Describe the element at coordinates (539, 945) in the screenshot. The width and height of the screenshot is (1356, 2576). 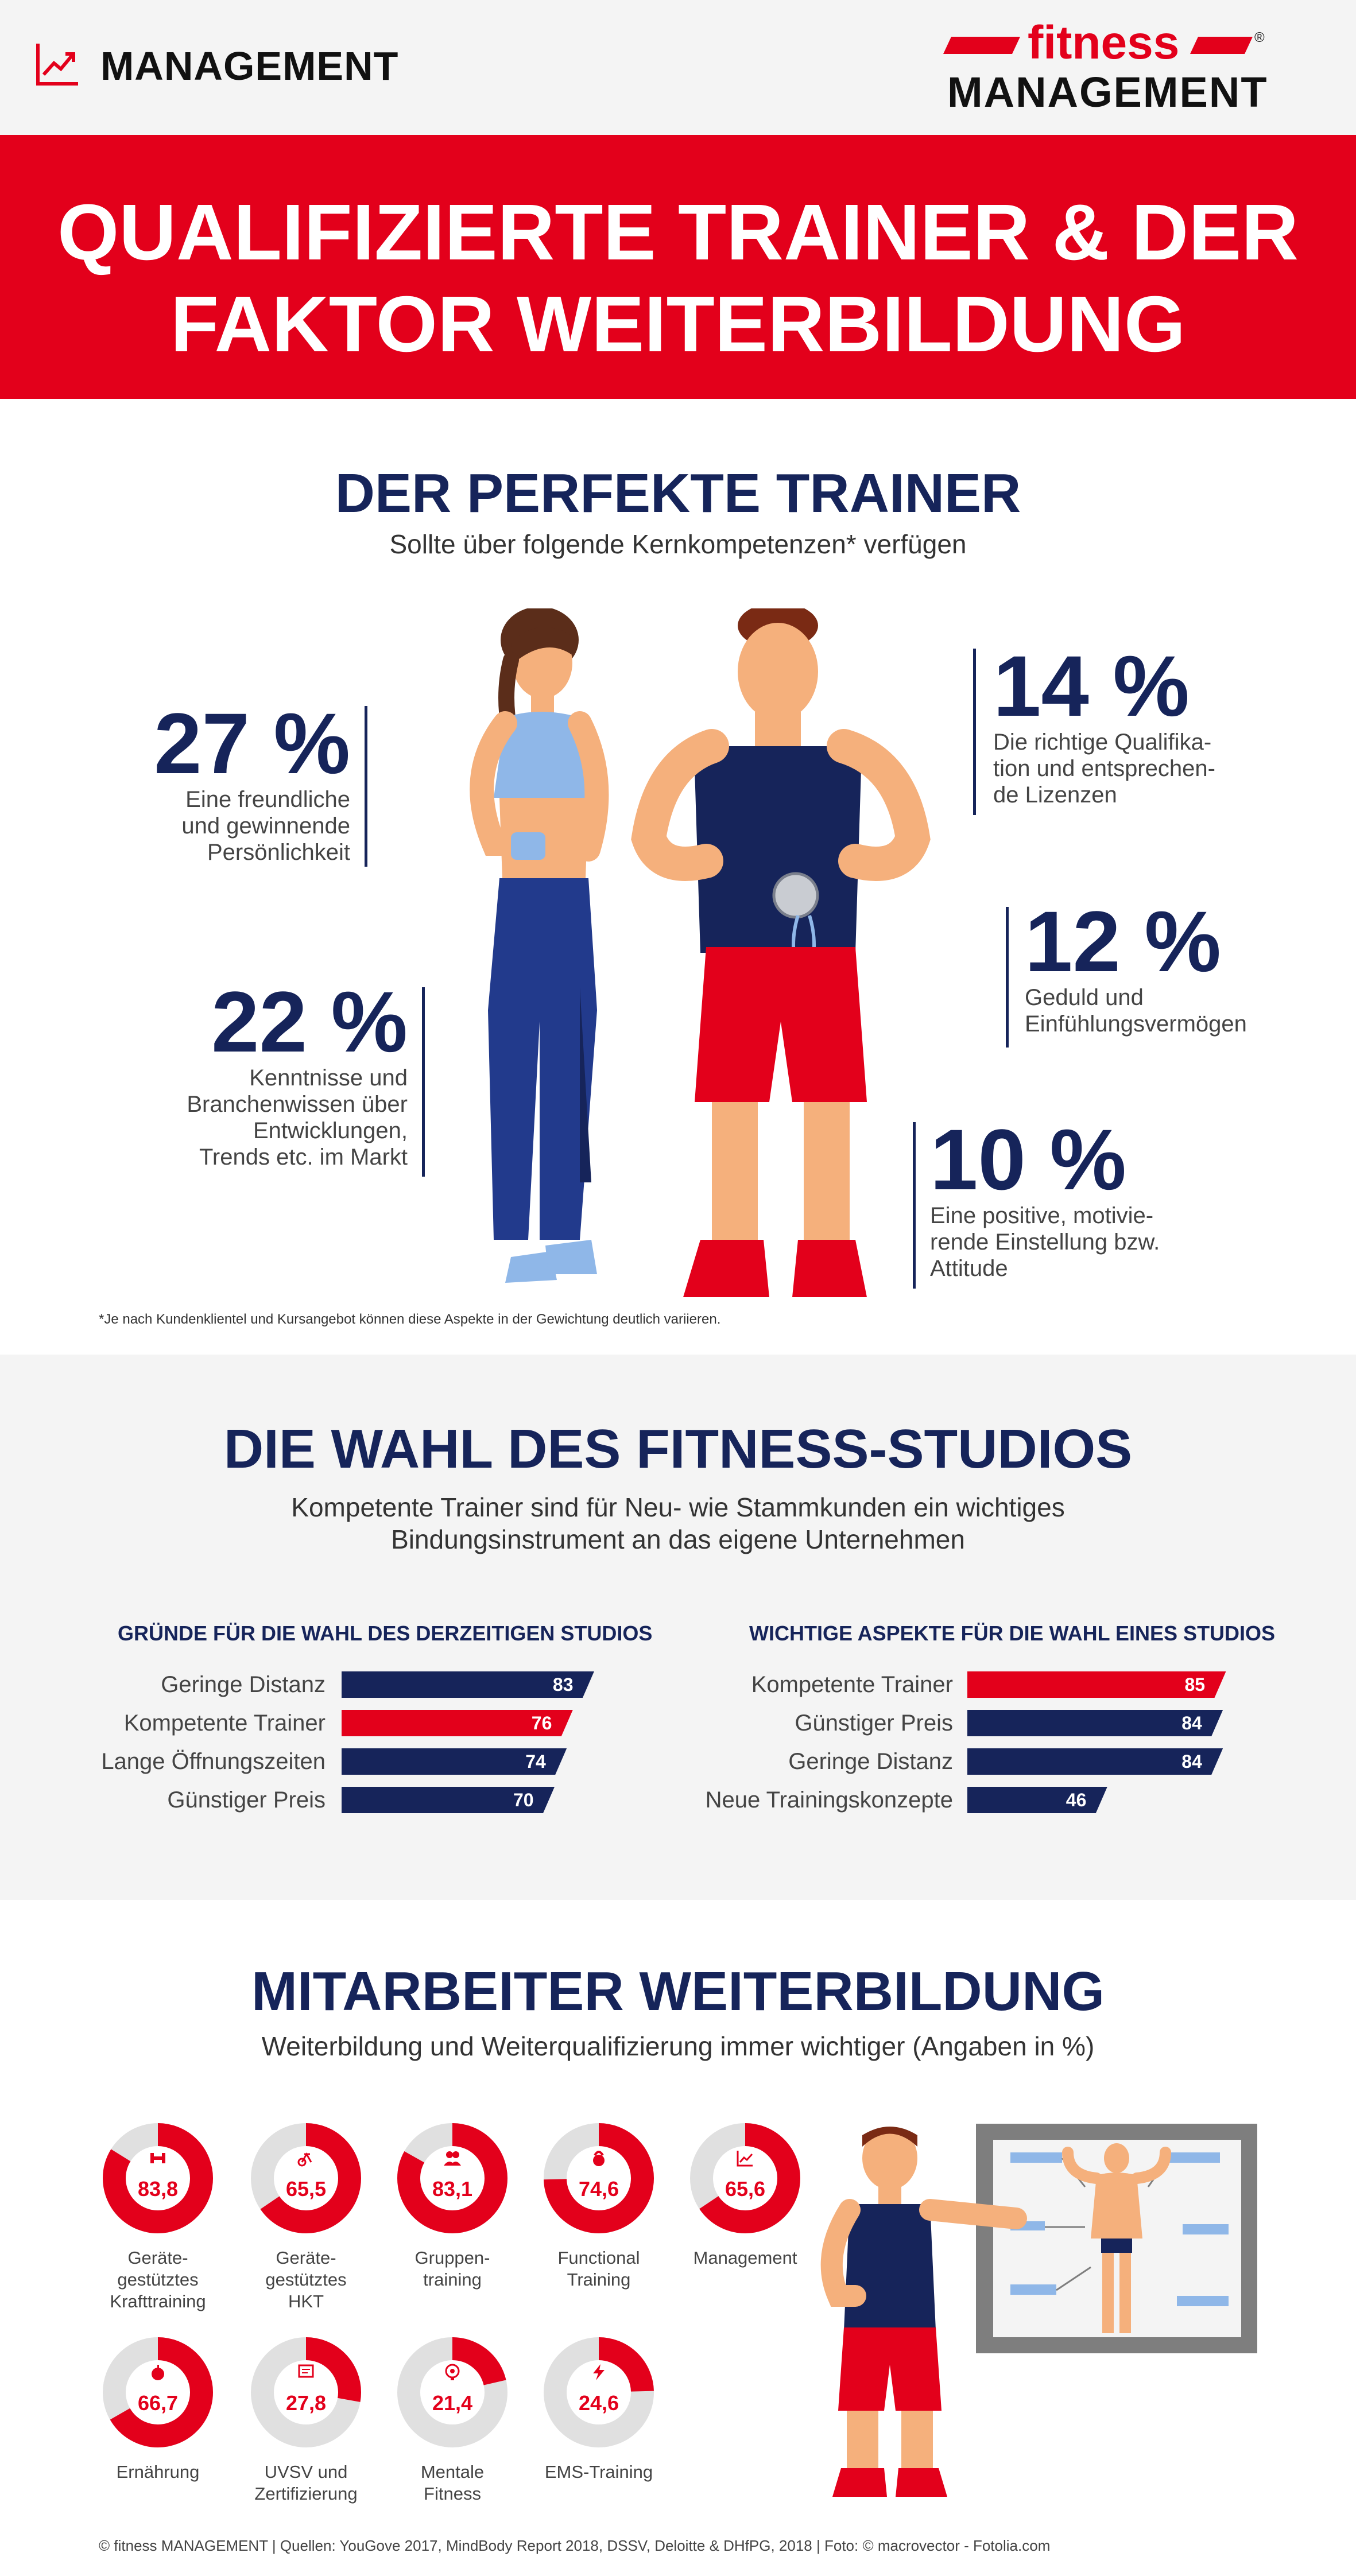
I see `female-trainer-illustration` at that location.